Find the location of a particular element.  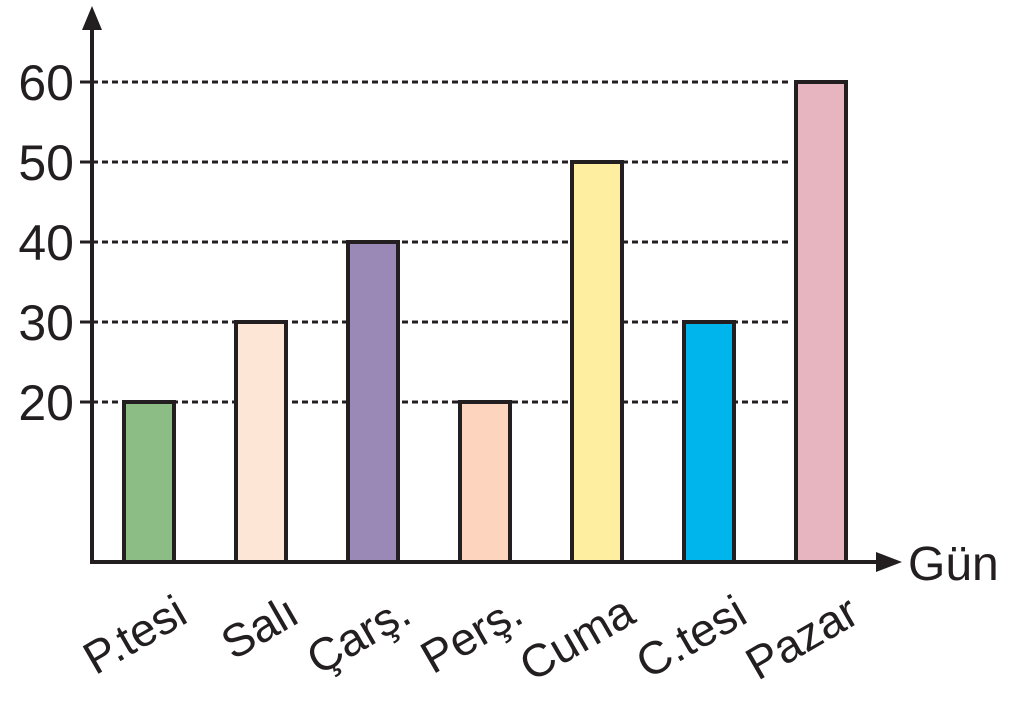

y-tick-label: 60 is located at coordinates (46, 83).